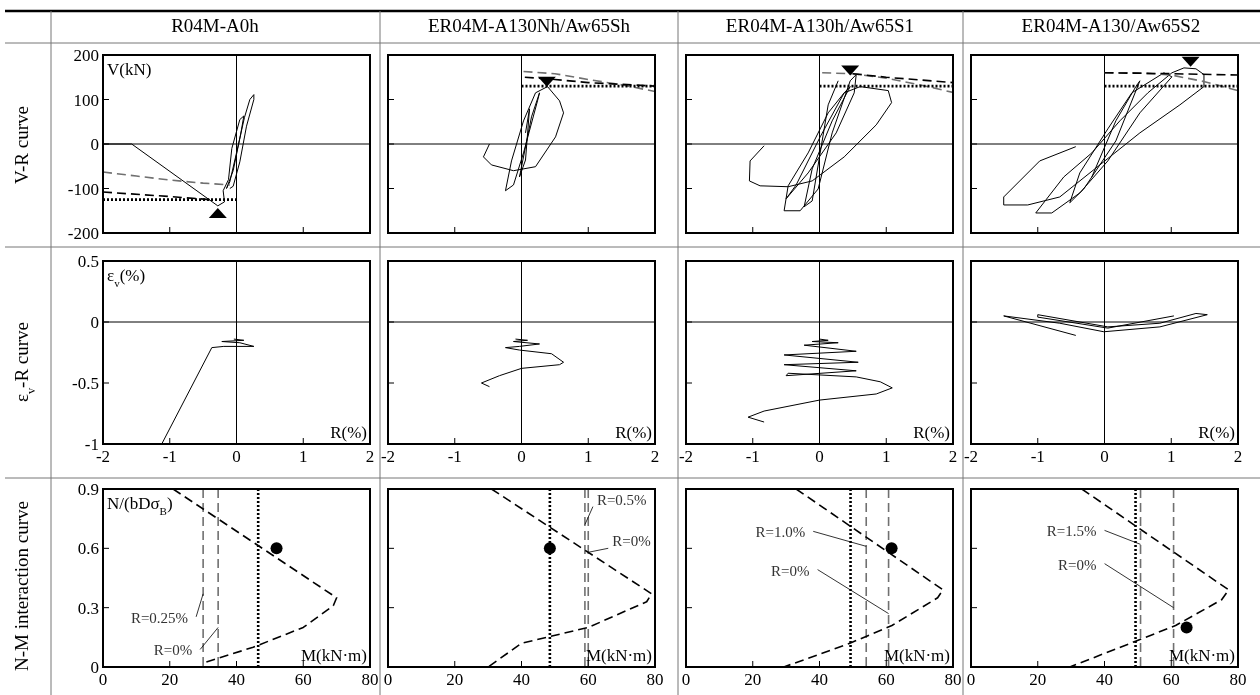 Image resolution: width=1260 pixels, height=695 pixels. What do you see at coordinates (21, 586) in the screenshot?
I see `text: N-M interaction curve` at bounding box center [21, 586].